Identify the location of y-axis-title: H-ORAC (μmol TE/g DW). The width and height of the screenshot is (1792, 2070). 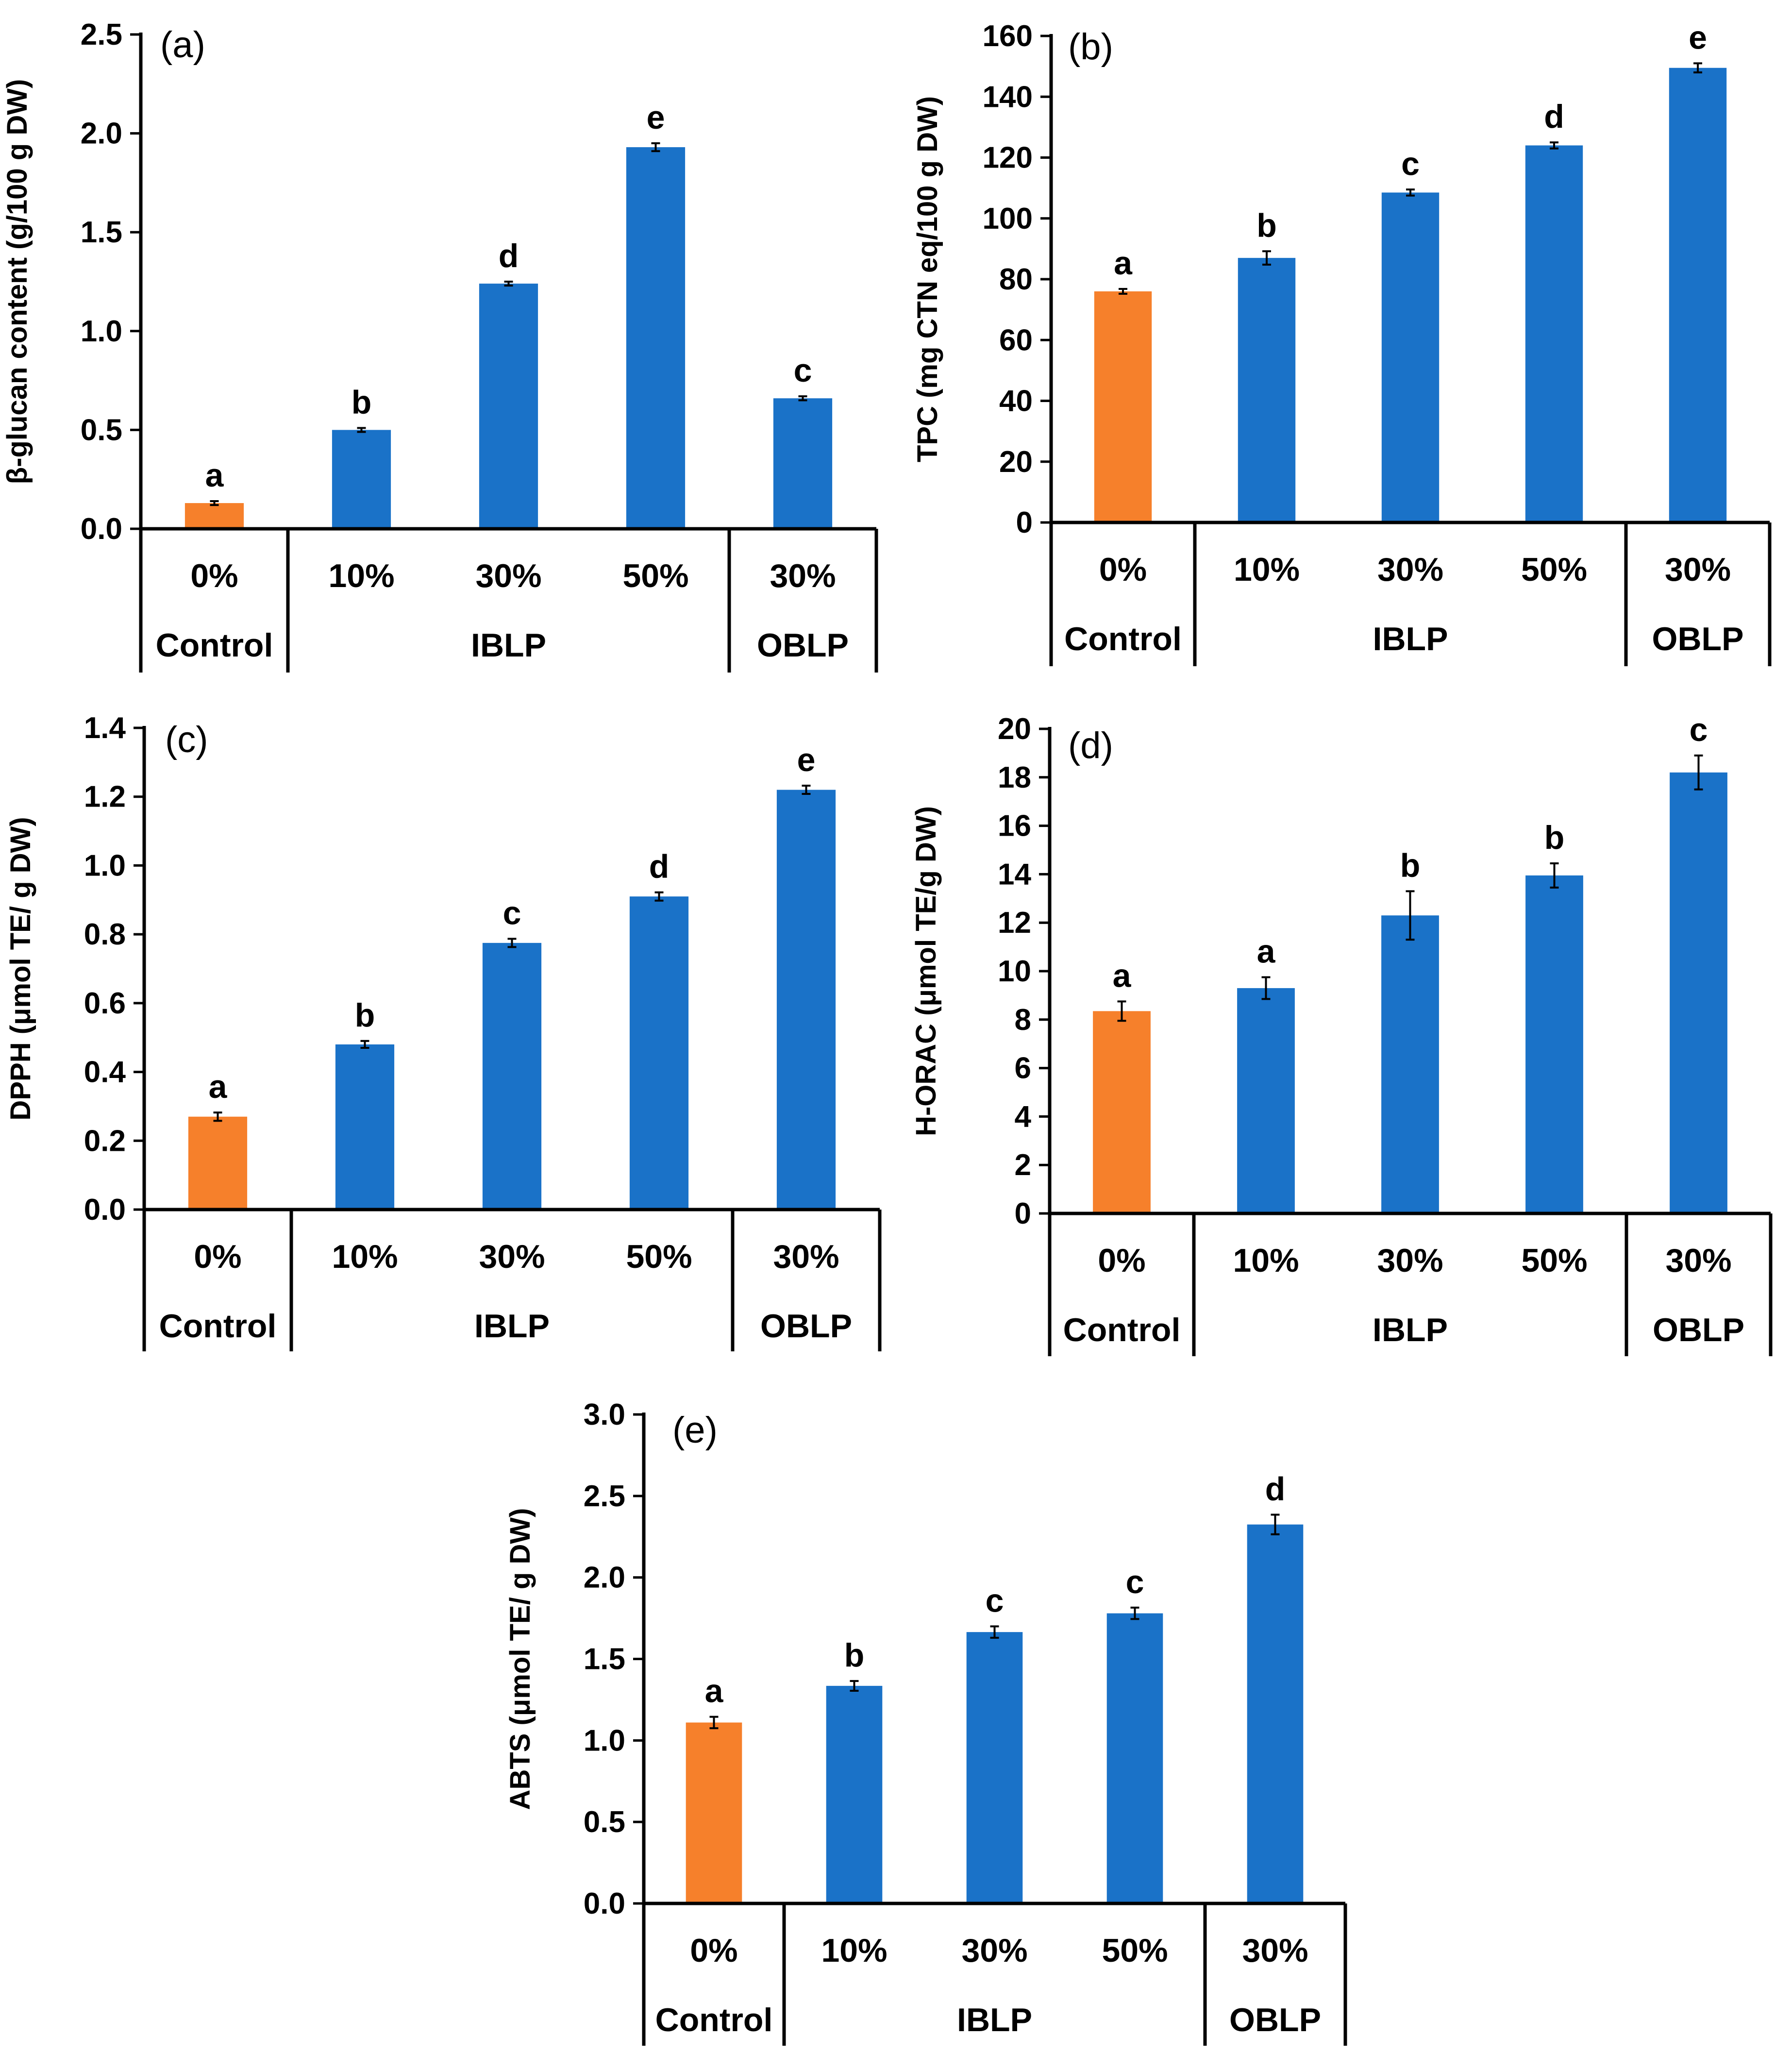
(926, 971).